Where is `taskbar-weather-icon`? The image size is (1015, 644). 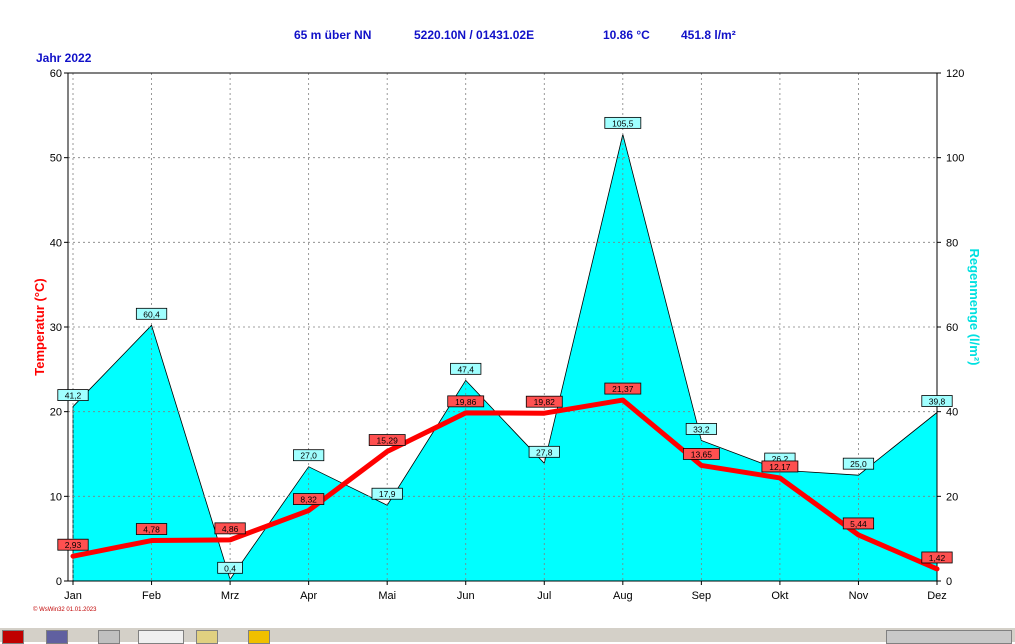
taskbar-weather-icon is located at coordinates (161, 637).